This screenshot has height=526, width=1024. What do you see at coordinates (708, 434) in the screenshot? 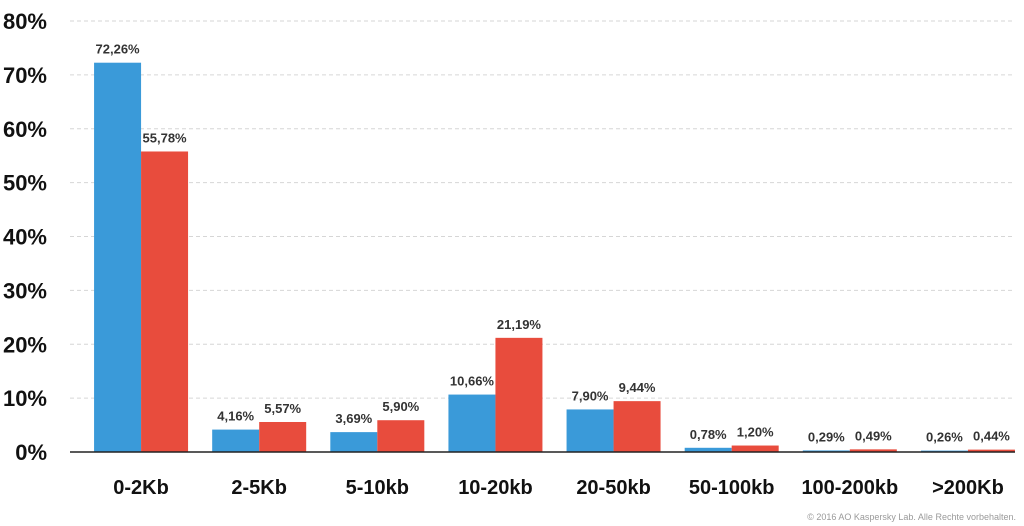
I see `data-label: 0,78%` at bounding box center [708, 434].